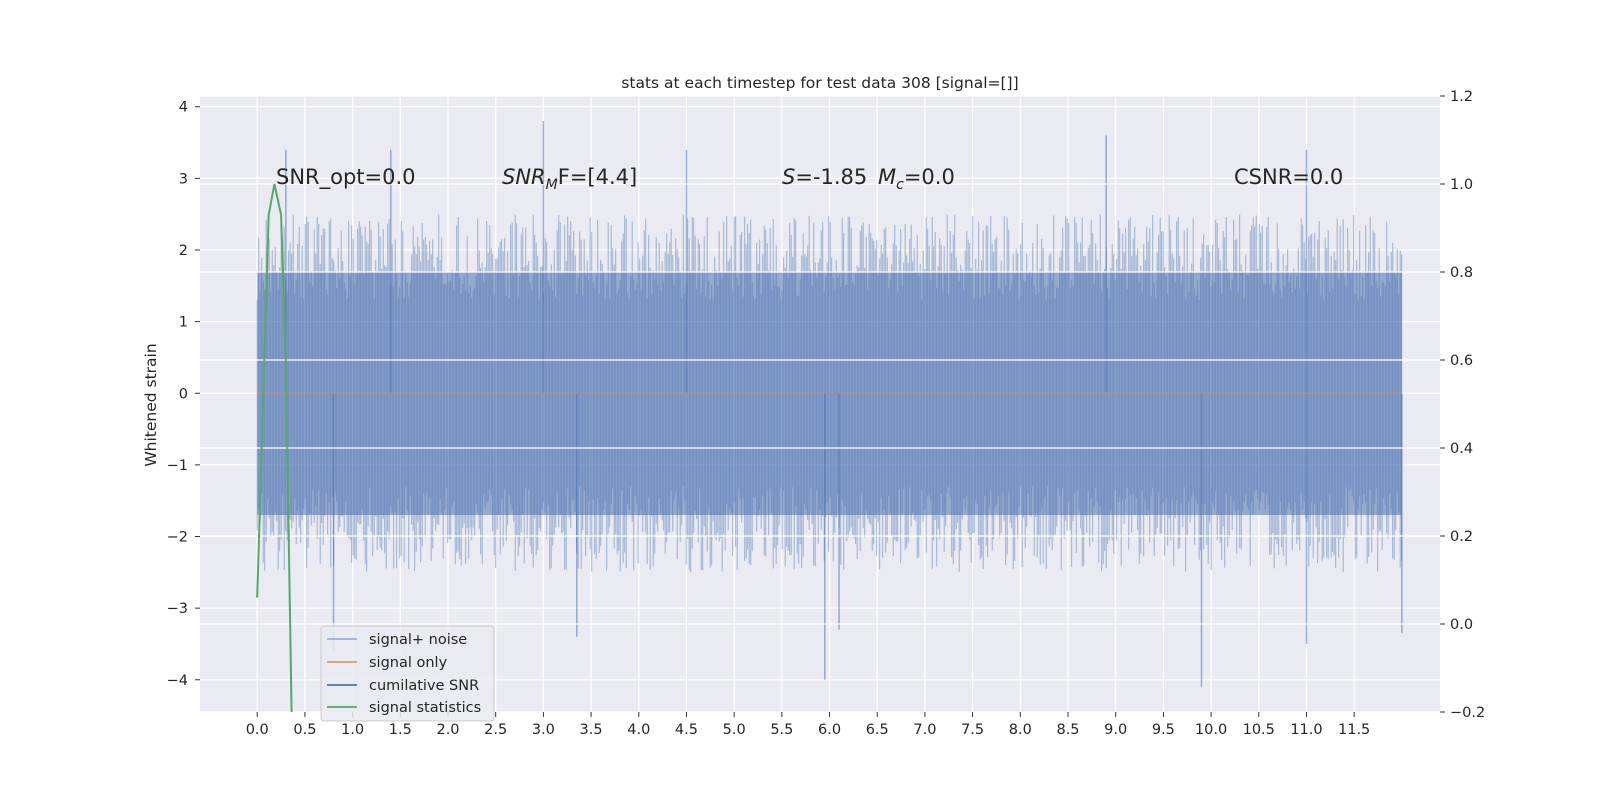 The height and width of the screenshot is (800, 1600). Describe the element at coordinates (552, 185) in the screenshot. I see `snr-mf-sub: M` at that location.